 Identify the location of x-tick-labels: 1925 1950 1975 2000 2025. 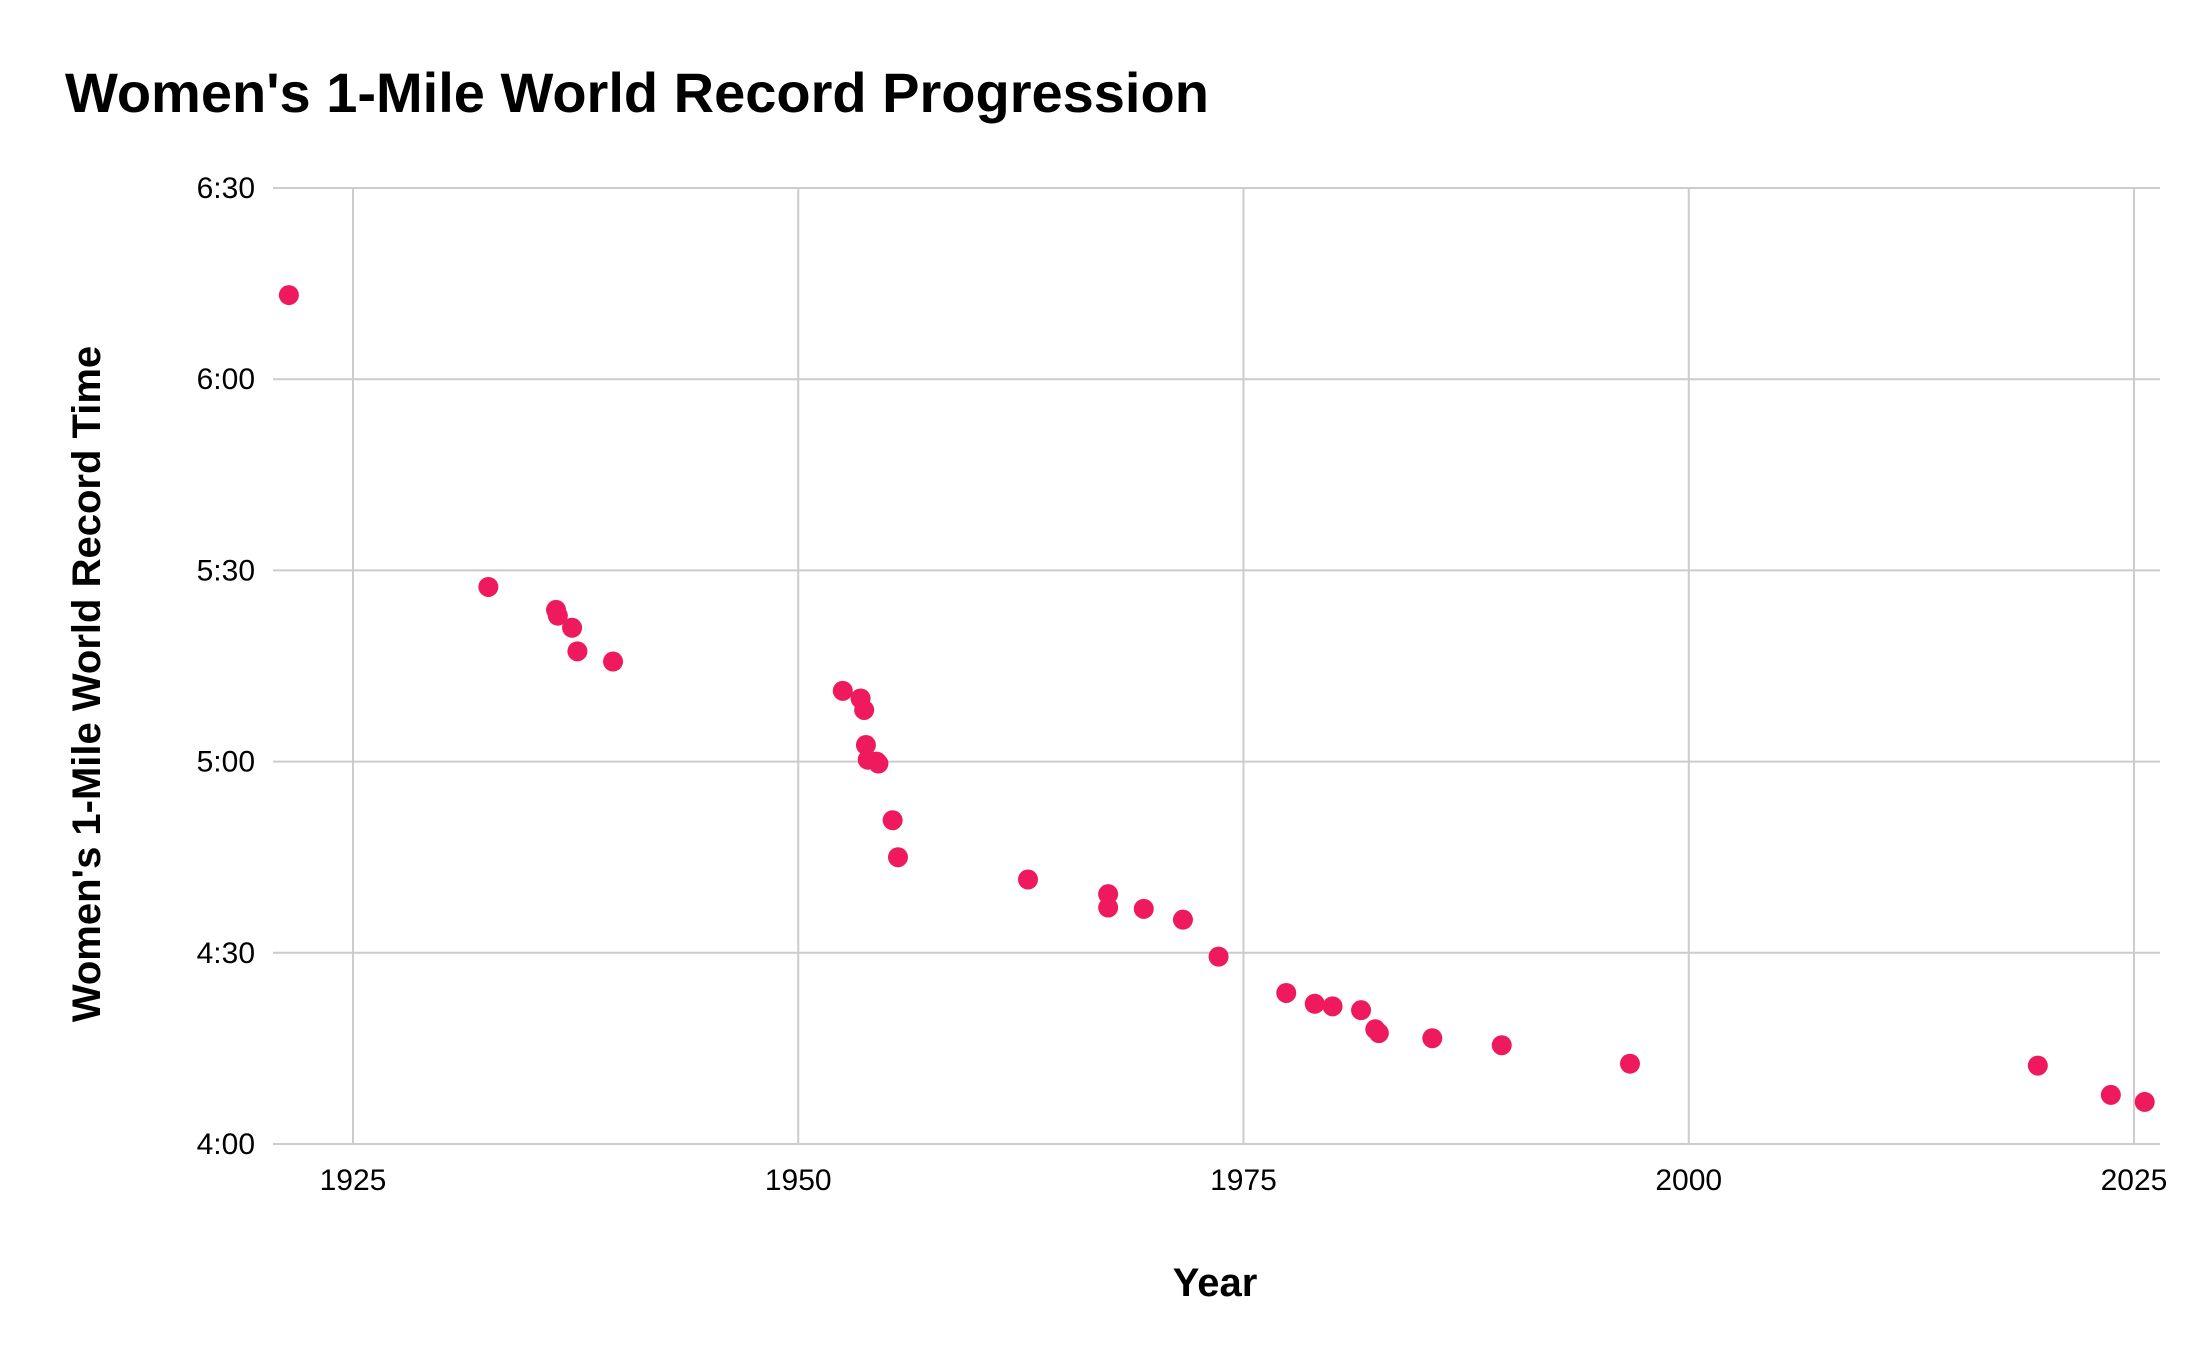
(1244, 1180).